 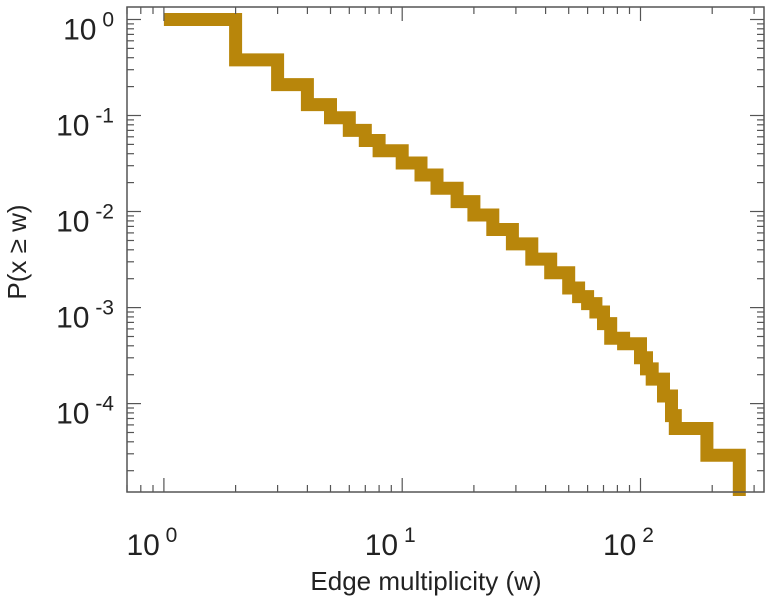 What do you see at coordinates (390, 543) in the screenshot?
I see `x-tick-label: 10 1` at bounding box center [390, 543].